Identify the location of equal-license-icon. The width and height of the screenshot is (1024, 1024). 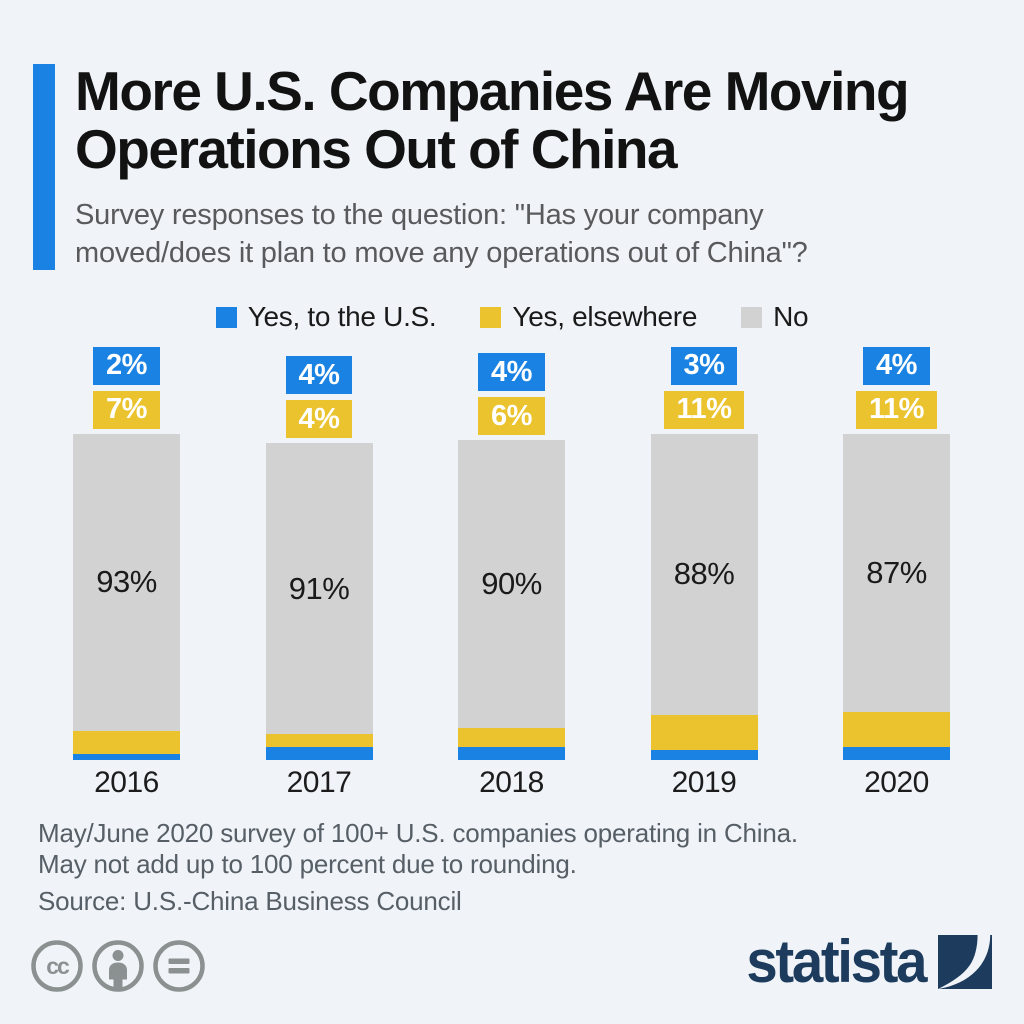
(179, 966).